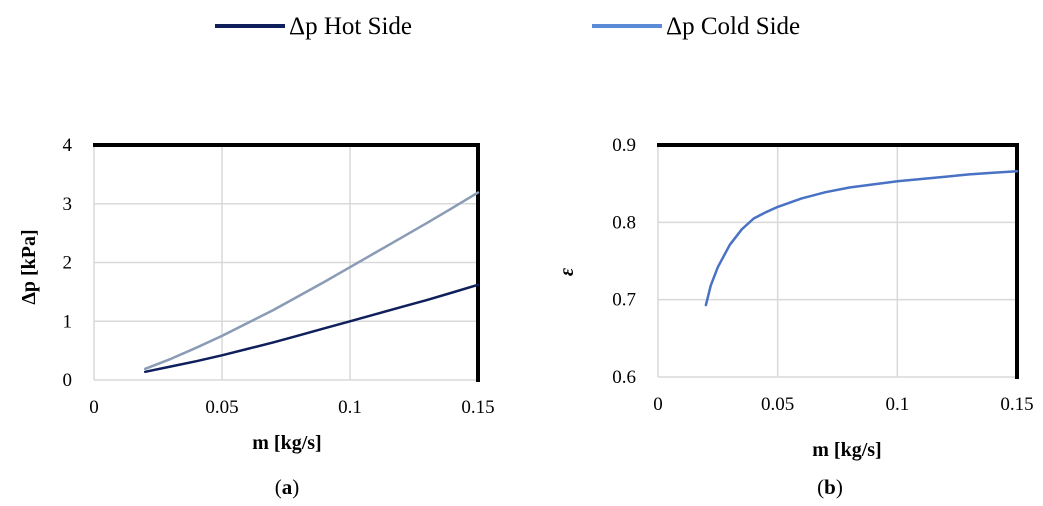 This screenshot has width=1043, height=506. Describe the element at coordinates (29, 266) in the screenshot. I see `chart-a-y-axis-title: Δp [kPa]` at that location.